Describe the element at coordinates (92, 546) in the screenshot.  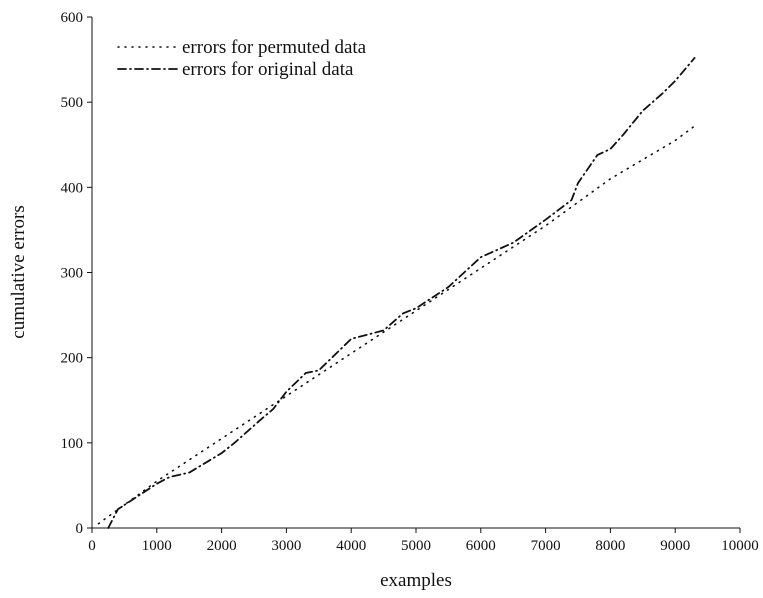
I see `x-tick-label: 0` at that location.